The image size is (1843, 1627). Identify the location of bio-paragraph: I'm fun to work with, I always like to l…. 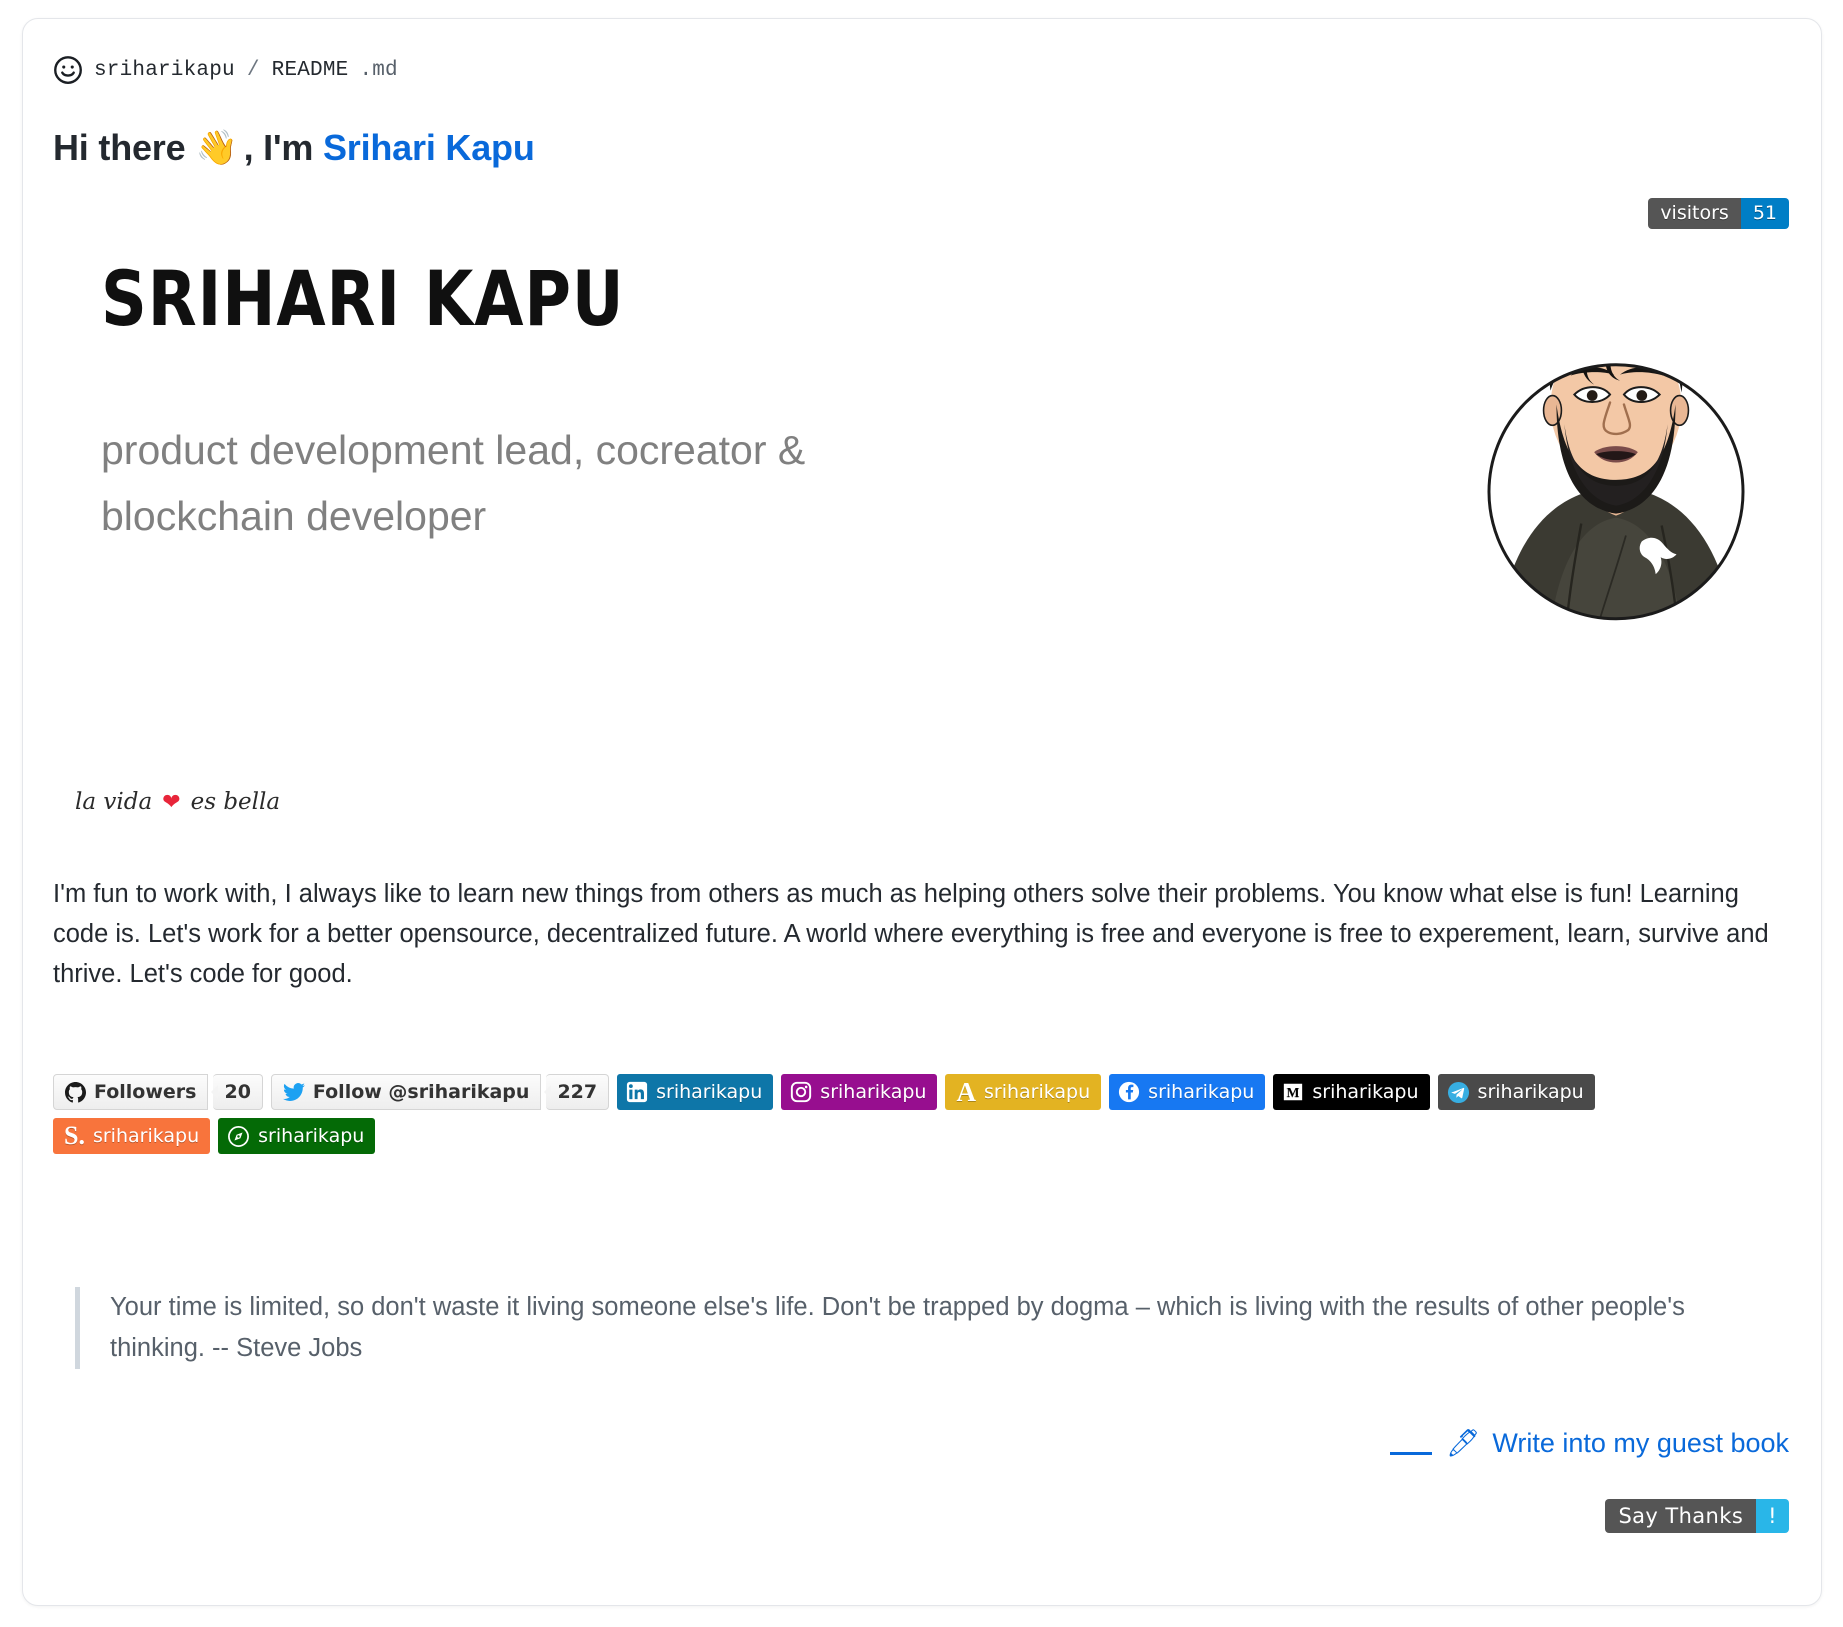
(911, 934).